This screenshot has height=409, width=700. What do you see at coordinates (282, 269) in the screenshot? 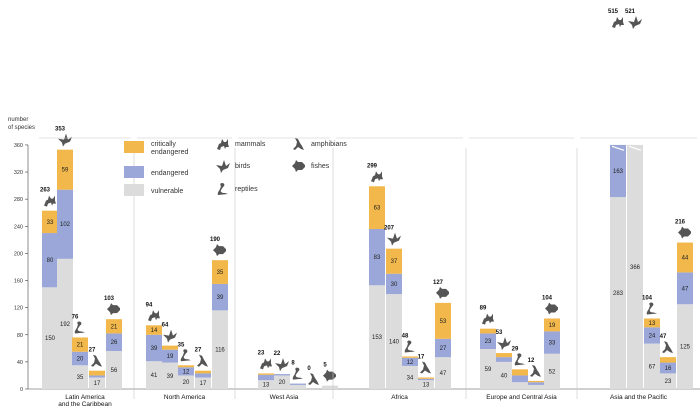
I see `region-group: West Asia` at bounding box center [282, 269].